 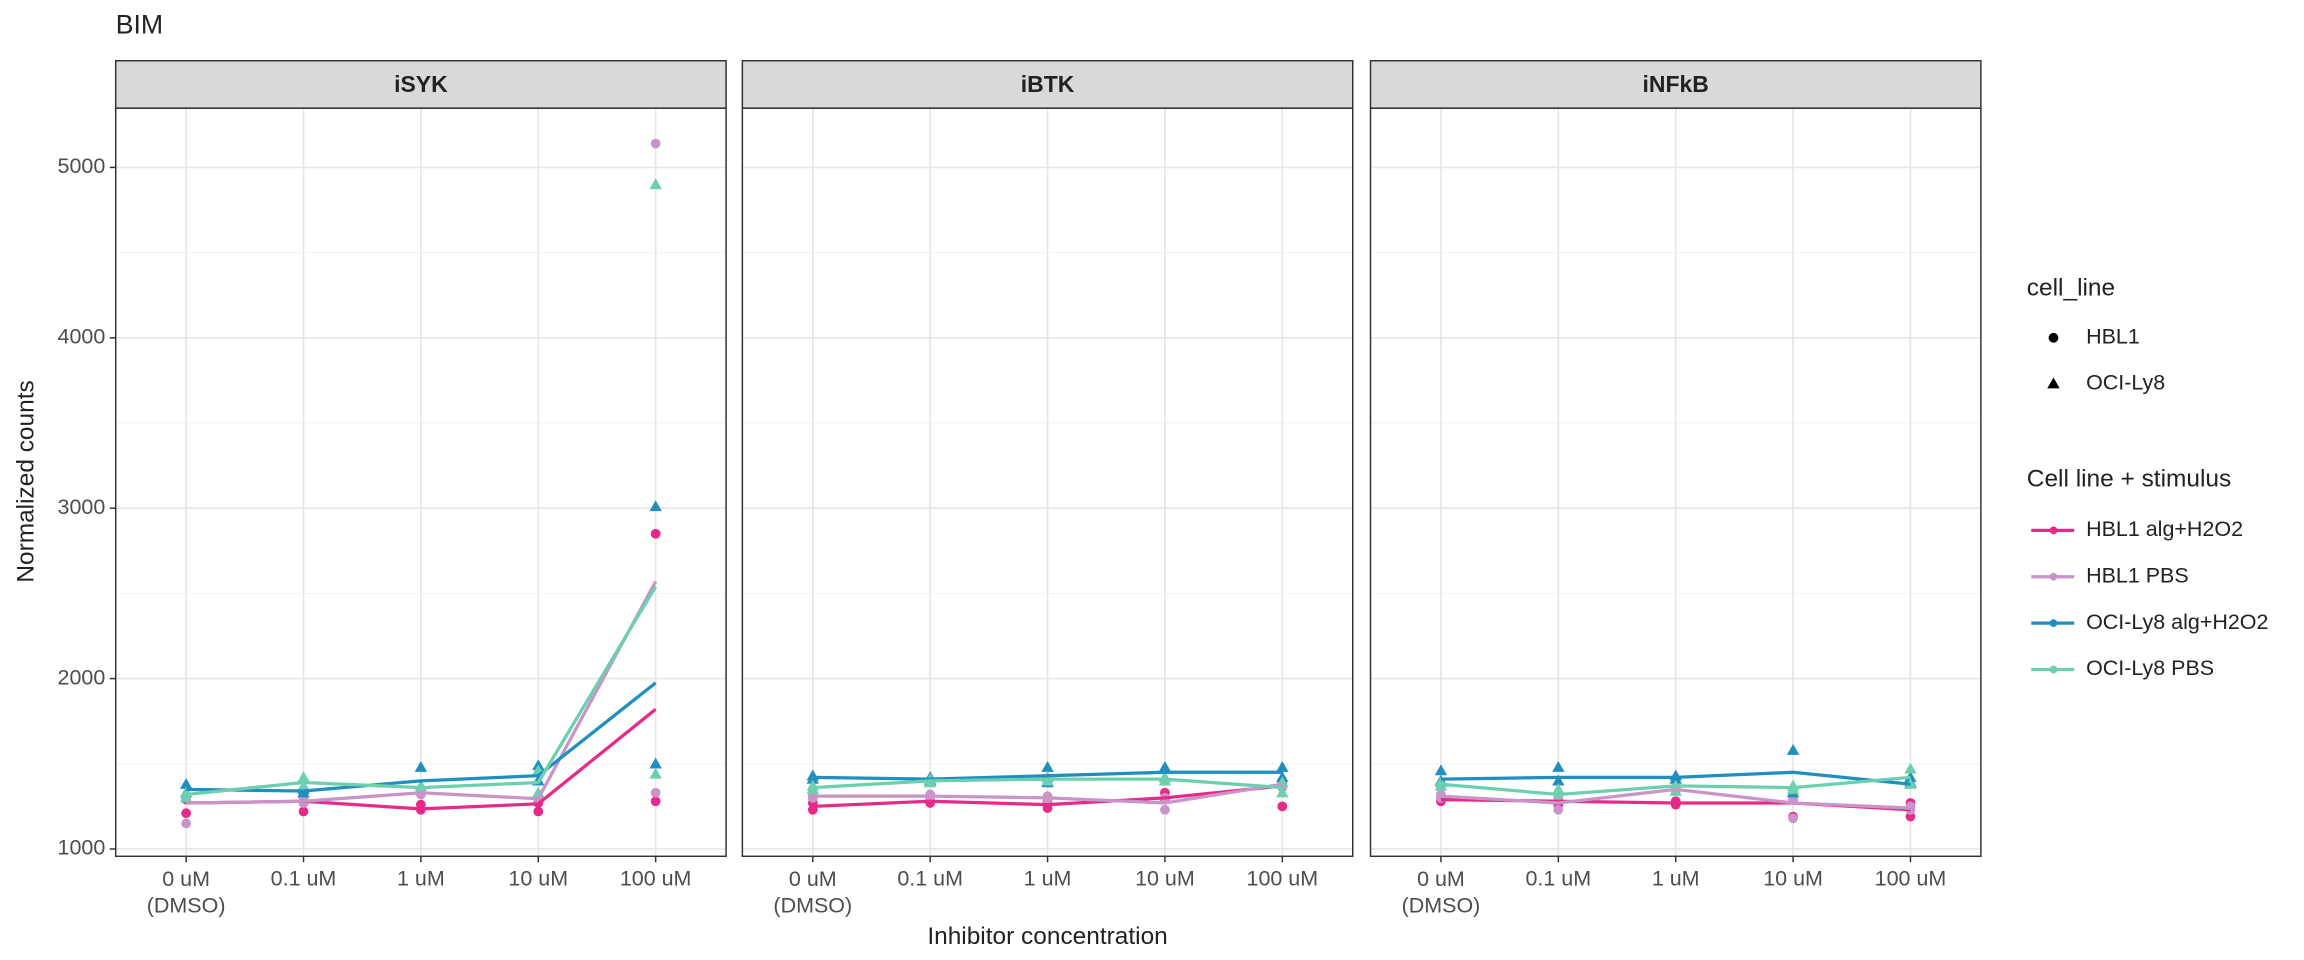 I want to click on strip-label: iSYK, so click(x=421, y=84).